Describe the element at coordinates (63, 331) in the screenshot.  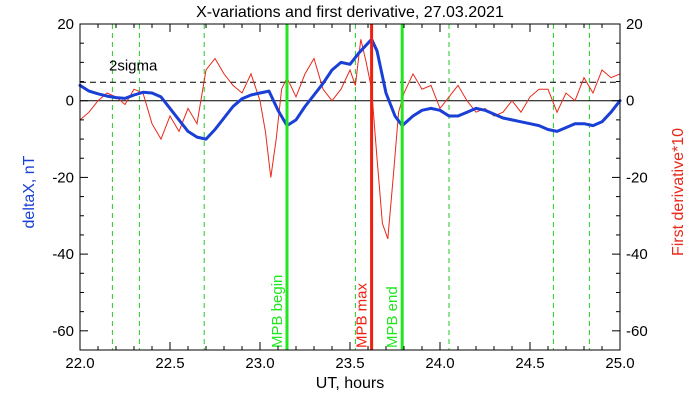
I see `y-tick-label-left: -60` at that location.